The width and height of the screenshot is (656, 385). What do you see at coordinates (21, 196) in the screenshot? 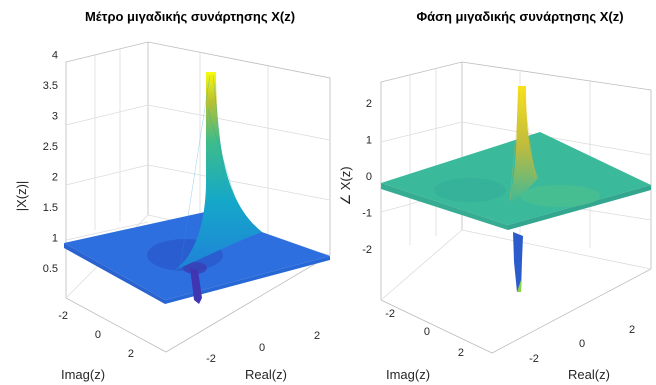
I see `magnitude-z-label: |X(z)|` at bounding box center [21, 196].